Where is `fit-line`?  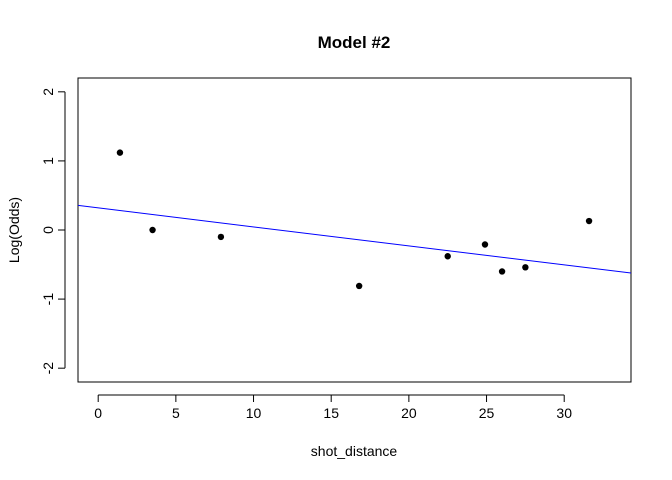
fit-line is located at coordinates (354, 239).